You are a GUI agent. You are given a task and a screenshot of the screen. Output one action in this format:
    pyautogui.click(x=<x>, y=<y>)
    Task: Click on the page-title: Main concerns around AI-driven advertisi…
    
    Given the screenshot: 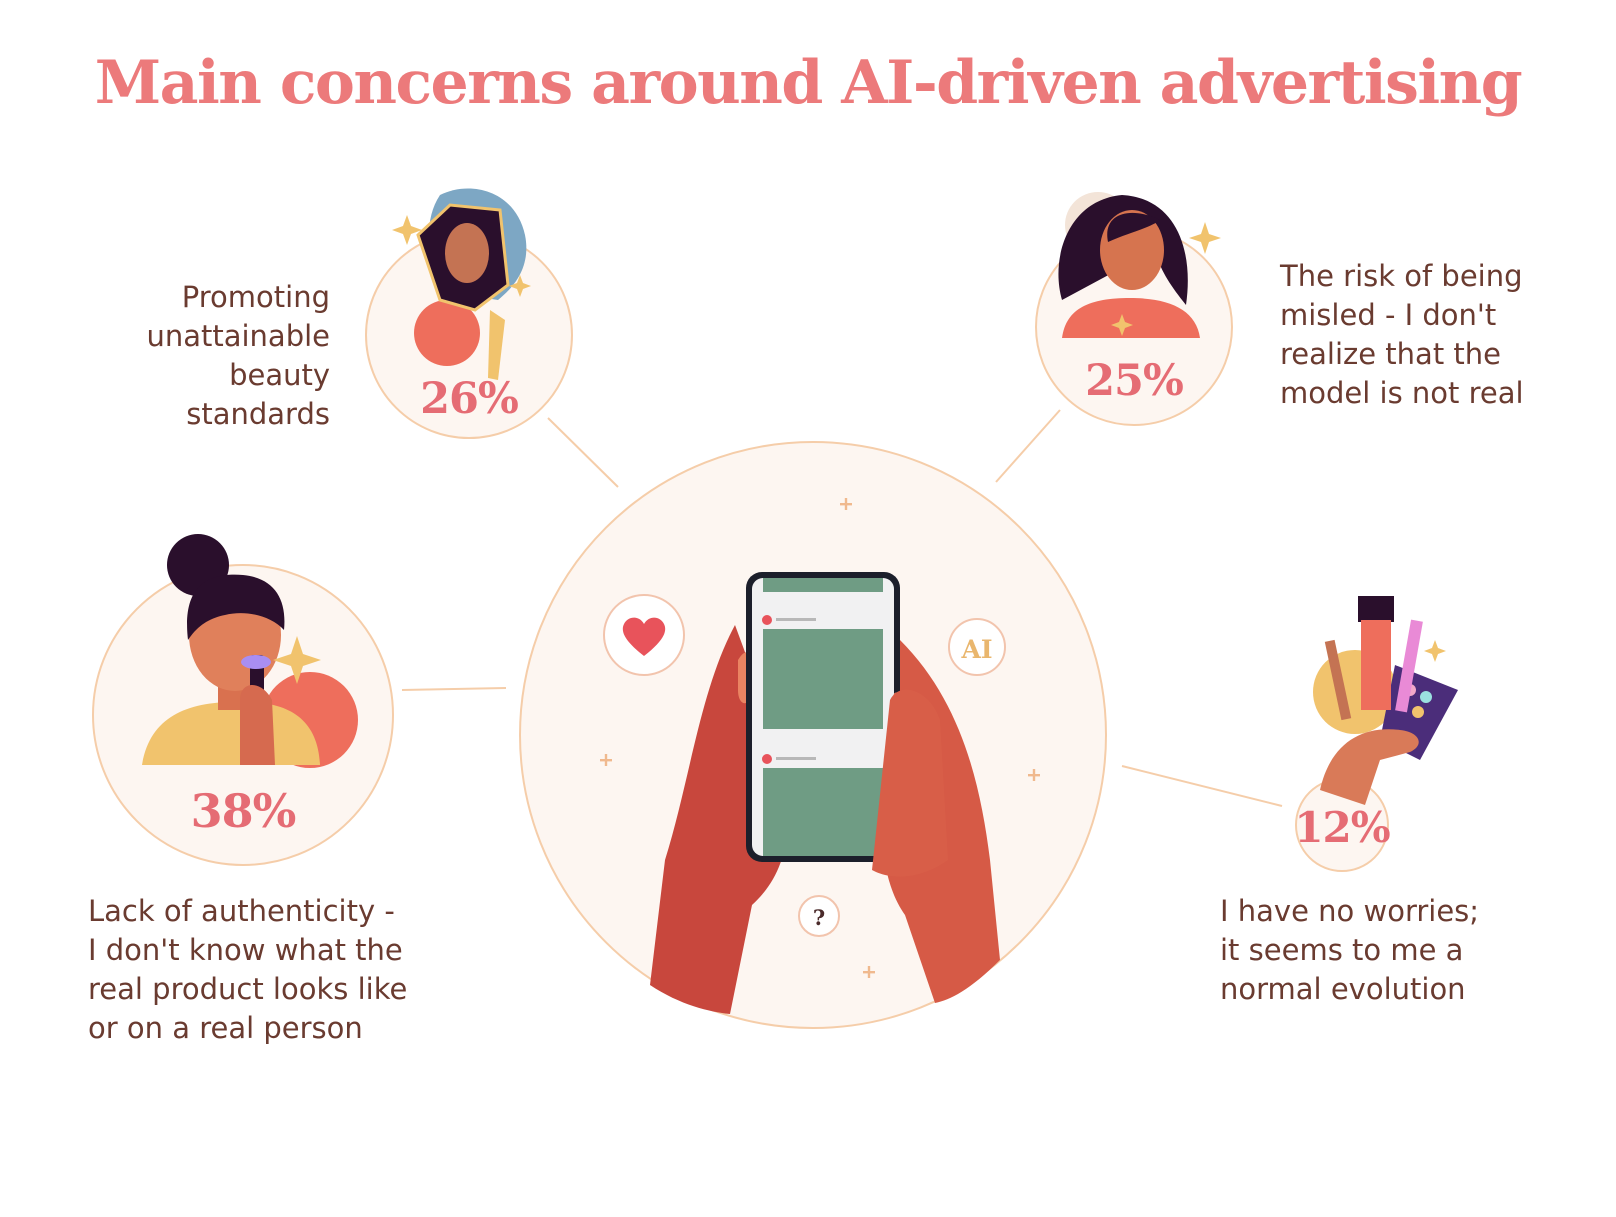 What is the action you would take?
    pyautogui.click(x=808, y=83)
    